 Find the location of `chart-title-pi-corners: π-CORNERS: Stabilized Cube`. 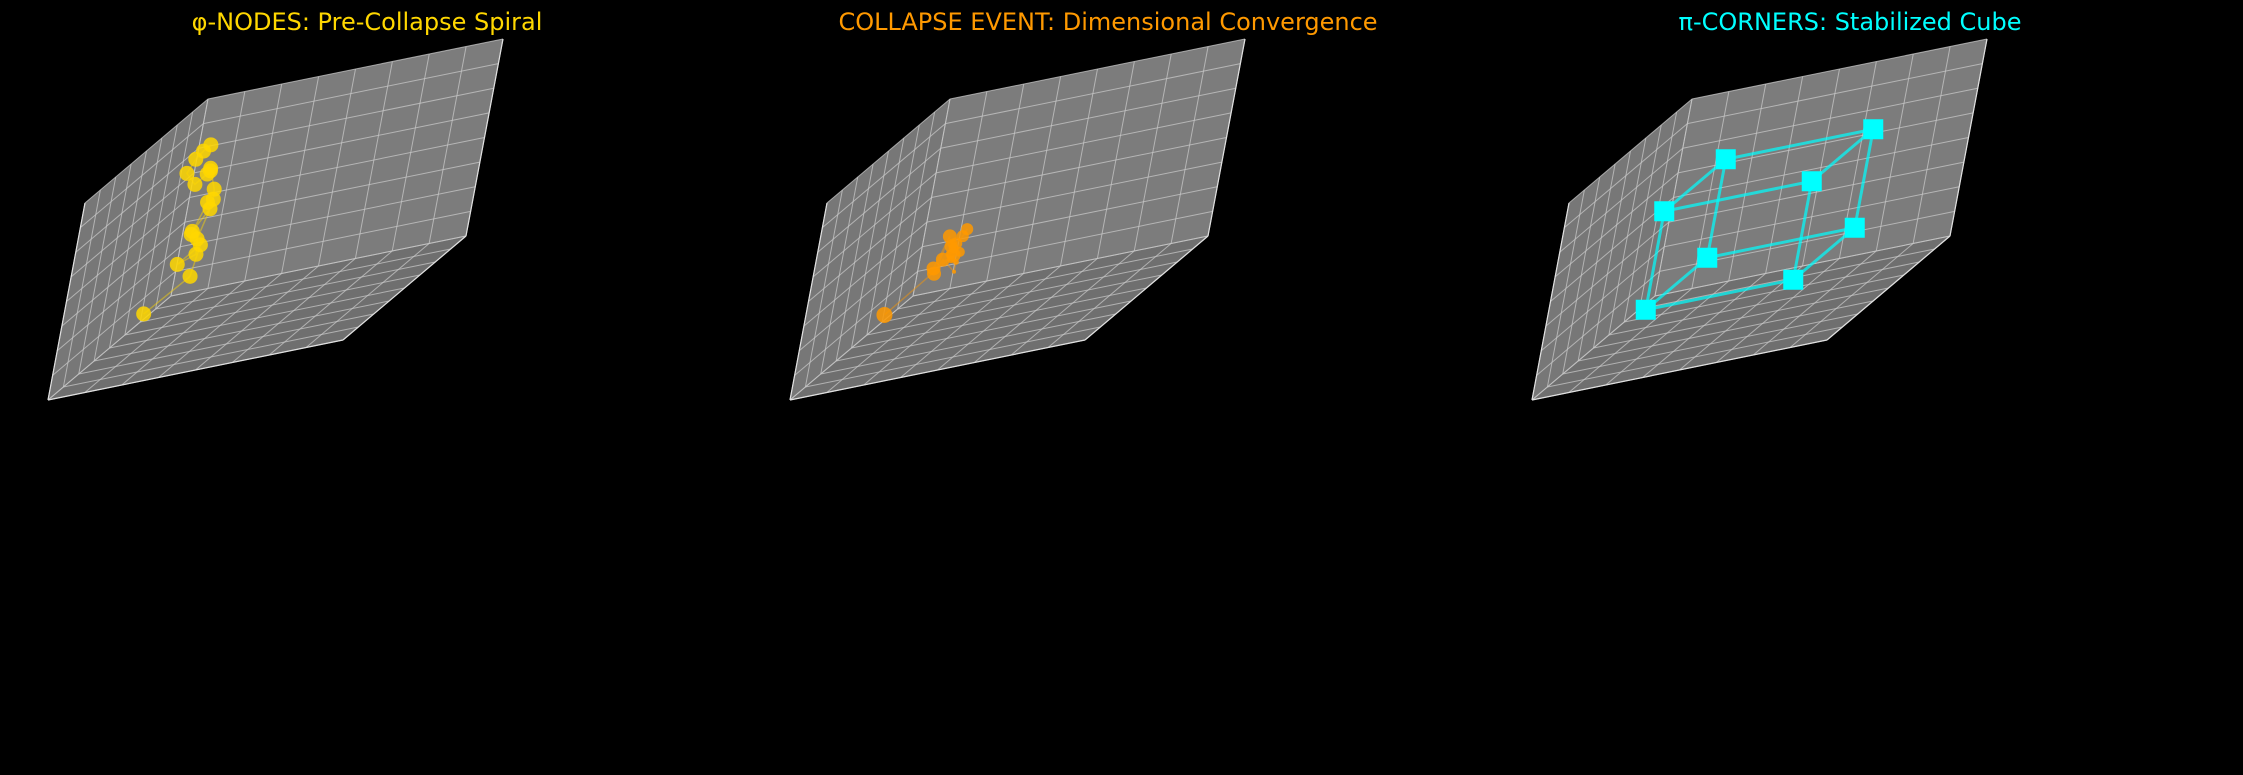

chart-title-pi-corners: π-CORNERS: Stabilized Cube is located at coordinates (1850, 22).